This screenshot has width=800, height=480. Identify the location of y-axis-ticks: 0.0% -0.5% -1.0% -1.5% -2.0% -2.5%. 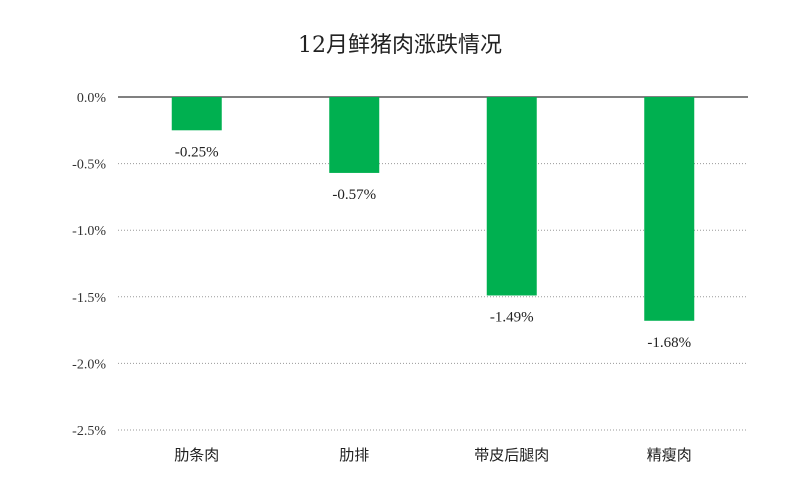
(89, 265).